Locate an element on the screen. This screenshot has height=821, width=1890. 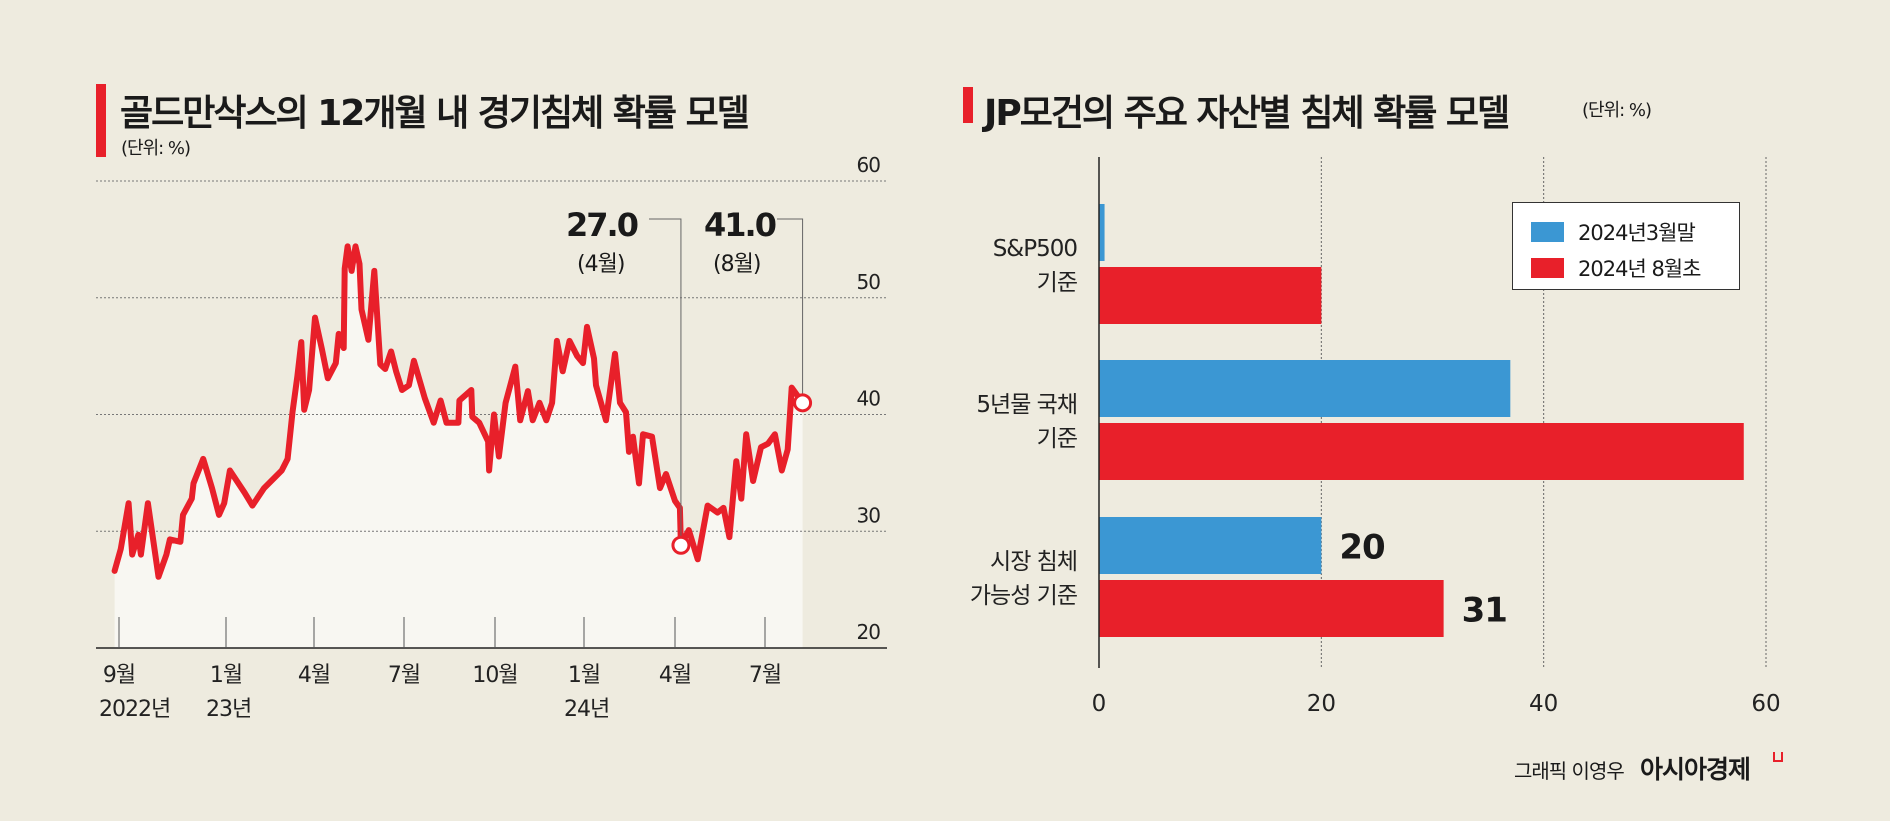
annotation-april-month: (4월) is located at coordinates (601, 264).